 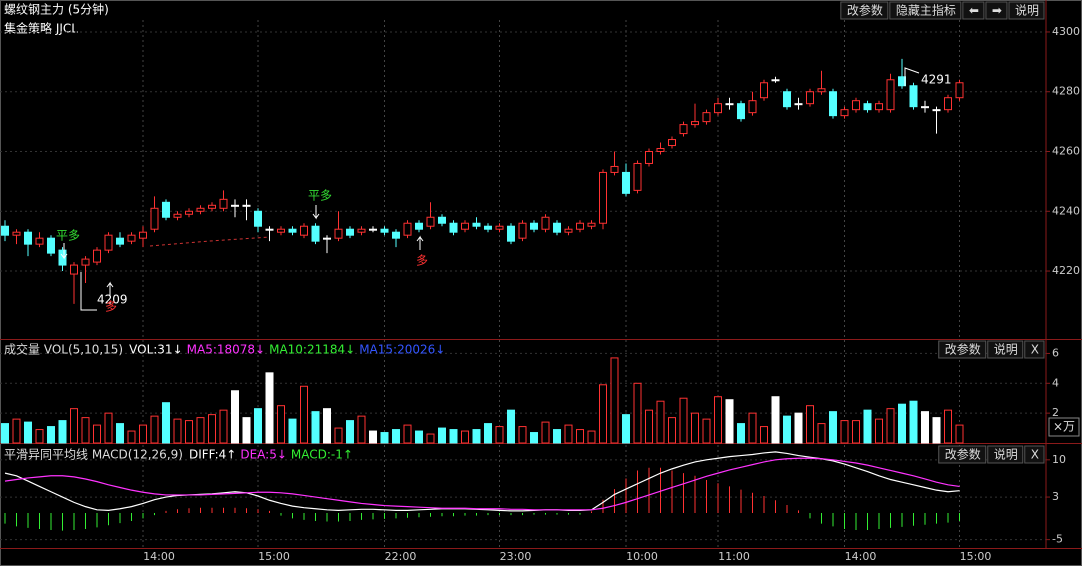 I want to click on button-label: ⬅, so click(x=974, y=11).